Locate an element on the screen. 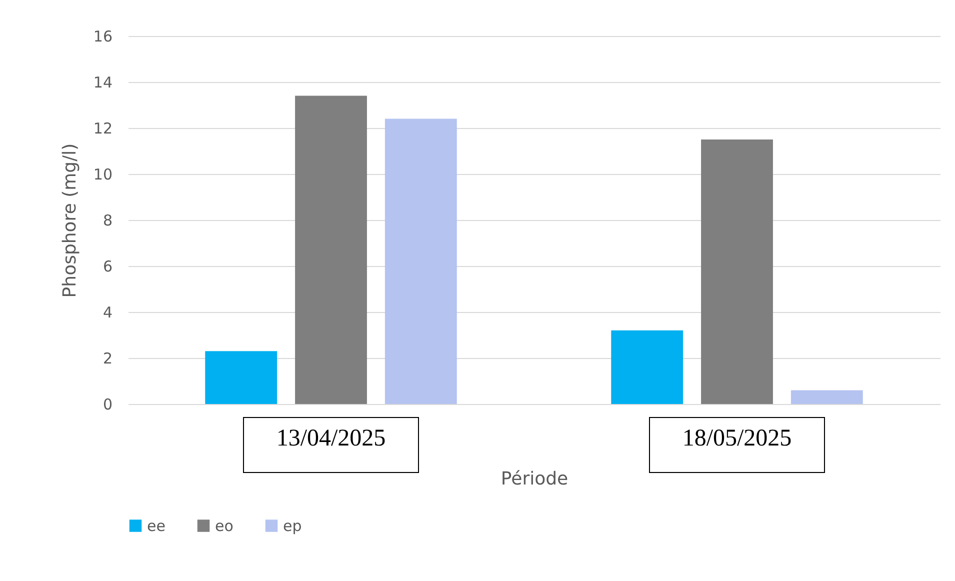  y-tick-label: 16 is located at coordinates (102, 37).